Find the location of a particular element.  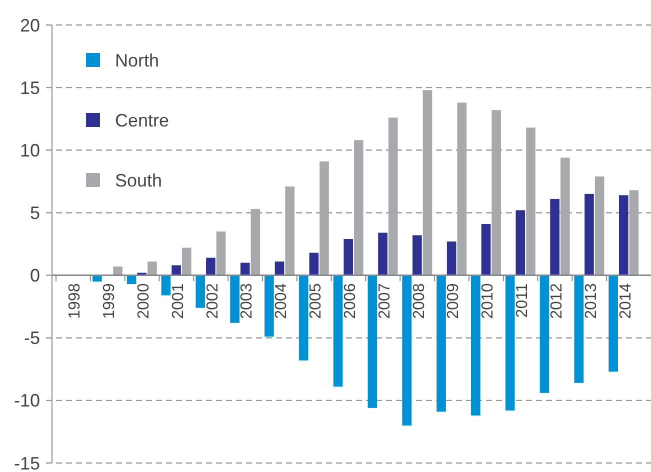

x-tick-label: 2010 is located at coordinates (488, 301).